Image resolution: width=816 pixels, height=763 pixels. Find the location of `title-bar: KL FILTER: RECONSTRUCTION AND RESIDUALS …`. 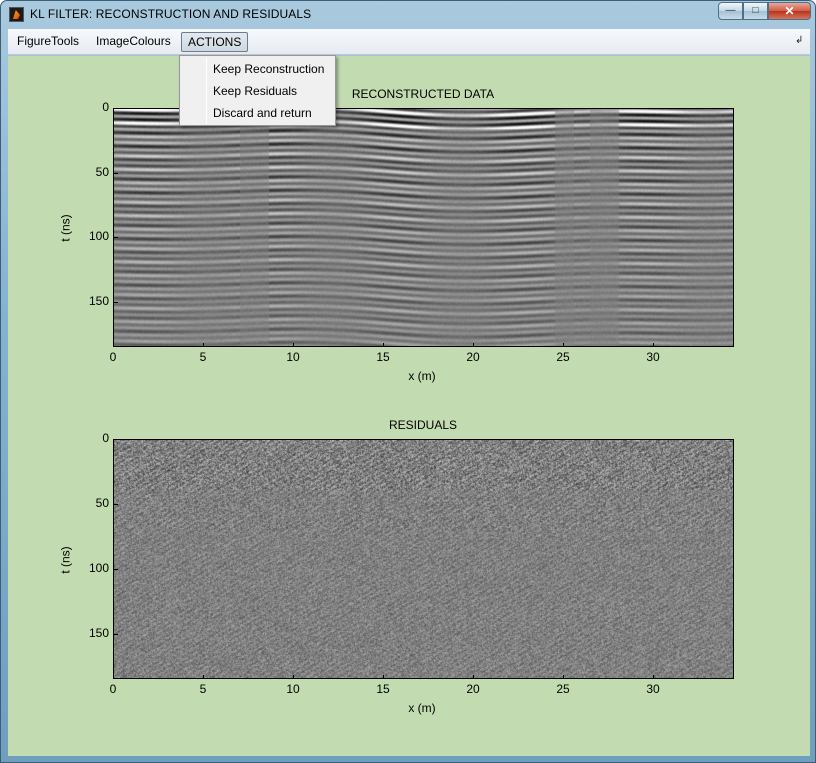

title-bar: KL FILTER: RECONSTRUCTION AND RESIDUALS … is located at coordinates (408, 15).